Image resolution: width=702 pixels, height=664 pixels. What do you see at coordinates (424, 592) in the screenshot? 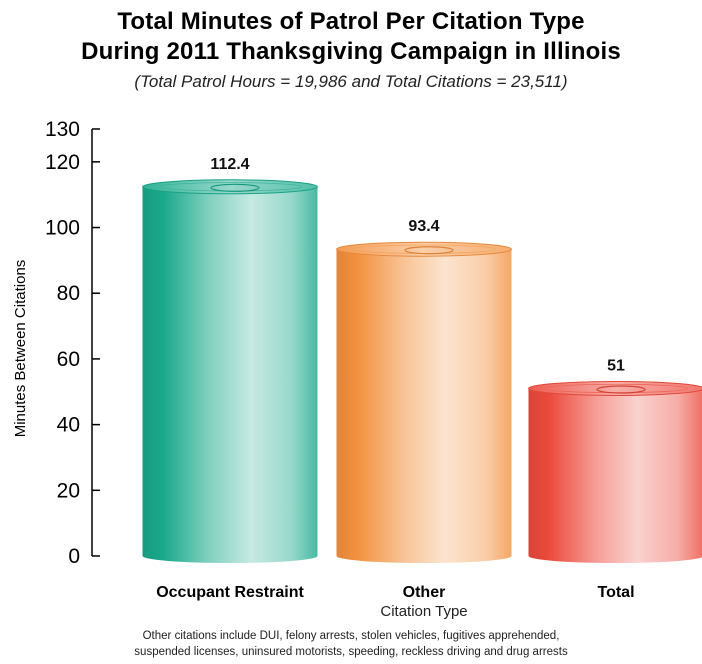
I see `x-category-label: Other` at bounding box center [424, 592].